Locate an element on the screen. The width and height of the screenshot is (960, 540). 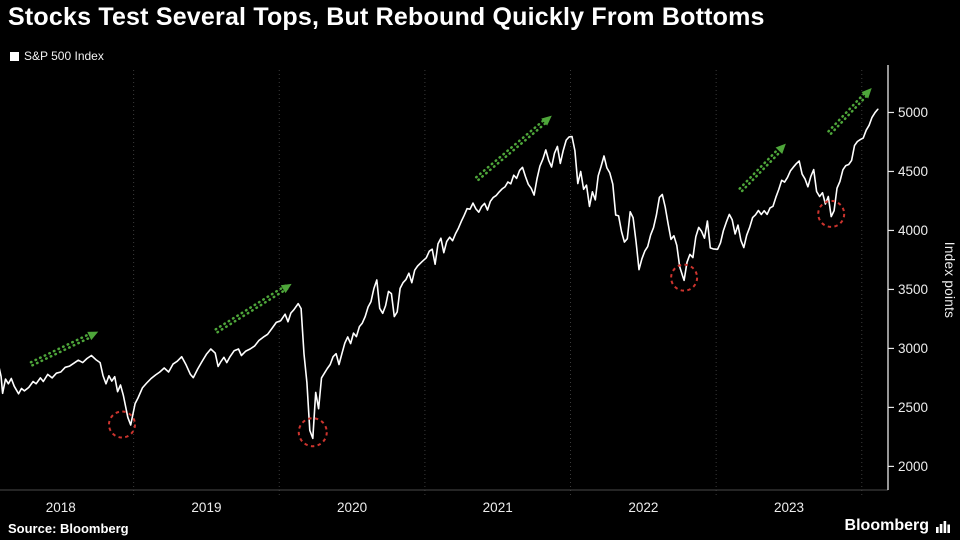
legend: S&P 500 Index is located at coordinates (57, 56).